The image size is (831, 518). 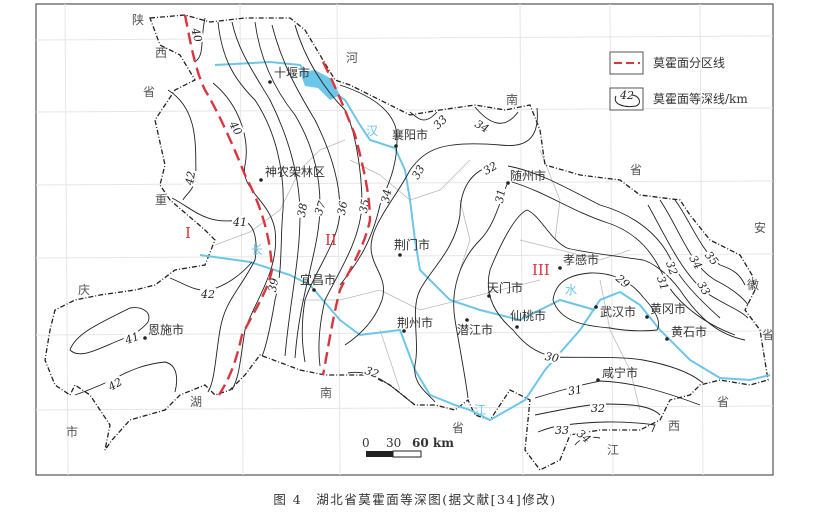 What do you see at coordinates (414, 499) in the screenshot?
I see `figure-caption: 图 4 湖北省莫霍面等深图(据文献[34]修改)` at bounding box center [414, 499].